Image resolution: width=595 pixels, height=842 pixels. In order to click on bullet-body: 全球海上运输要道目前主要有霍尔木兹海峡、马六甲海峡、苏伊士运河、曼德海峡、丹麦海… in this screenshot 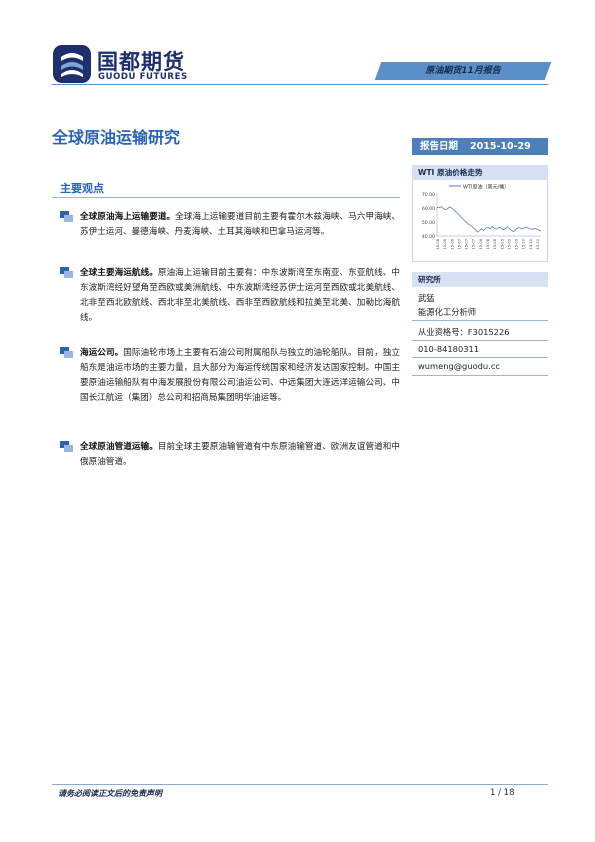, I will do `click(240, 224)`.